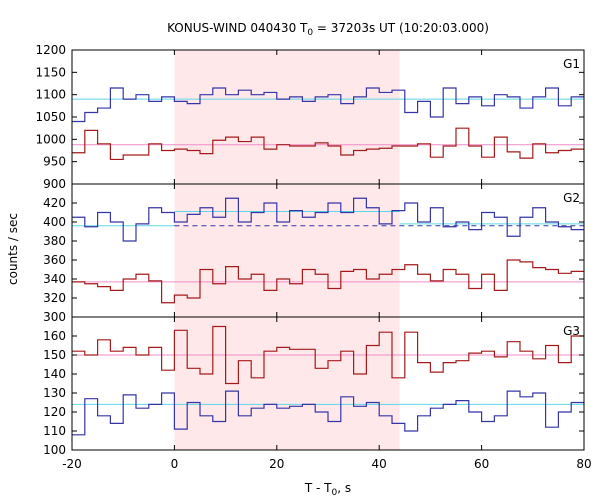 This screenshot has height=500, width=600. Describe the element at coordinates (54, 412) in the screenshot. I see `y-tick-label: 120` at that location.